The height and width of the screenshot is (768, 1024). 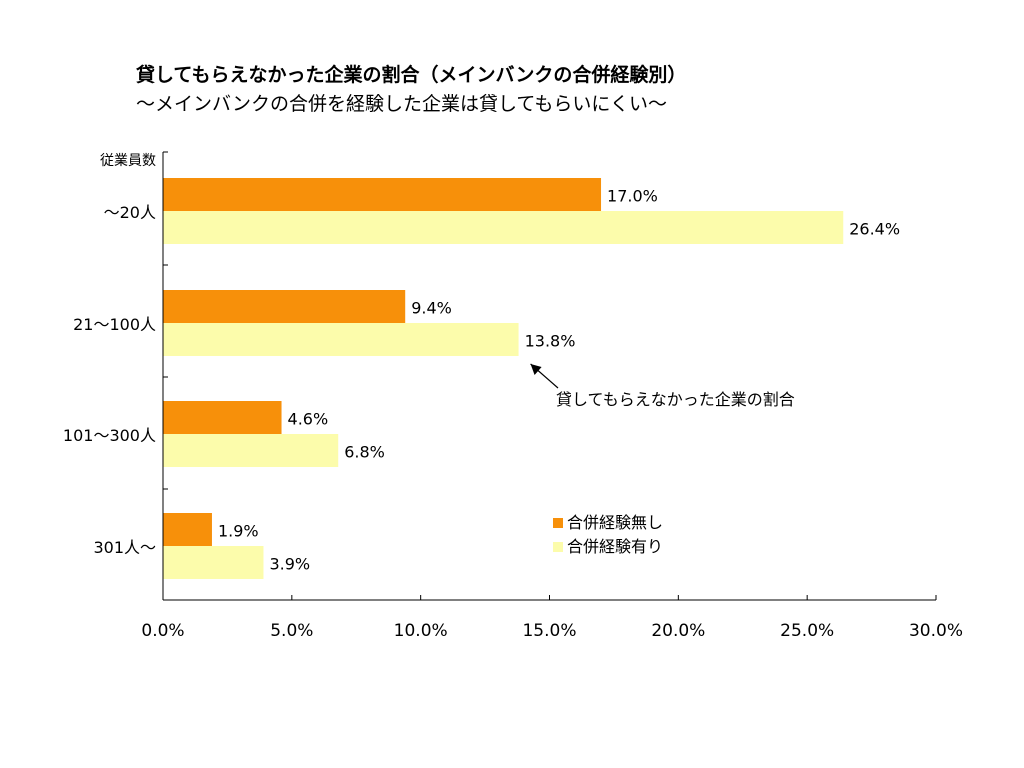 I want to click on x-tick-label: 25.0%, so click(x=807, y=631).